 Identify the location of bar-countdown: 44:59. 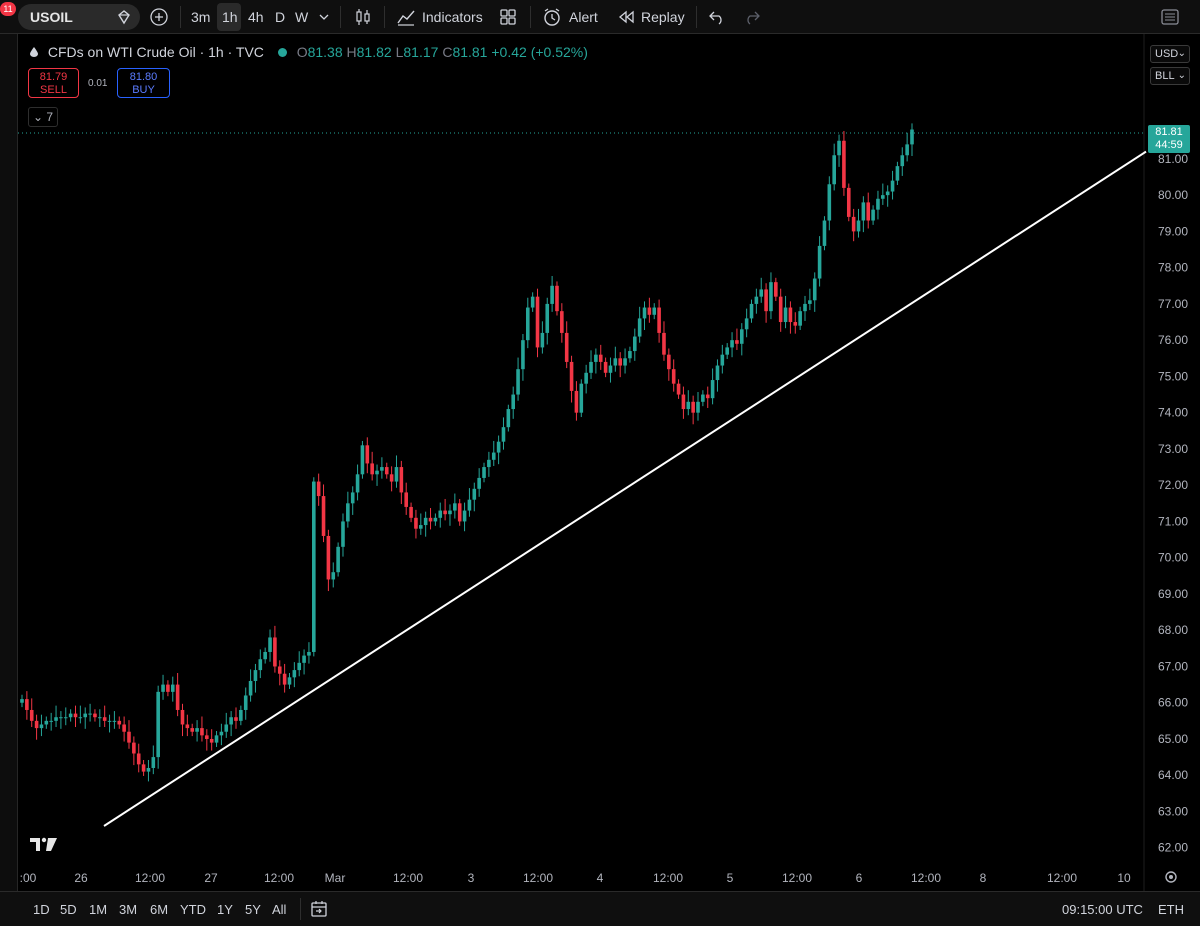
(1169, 145).